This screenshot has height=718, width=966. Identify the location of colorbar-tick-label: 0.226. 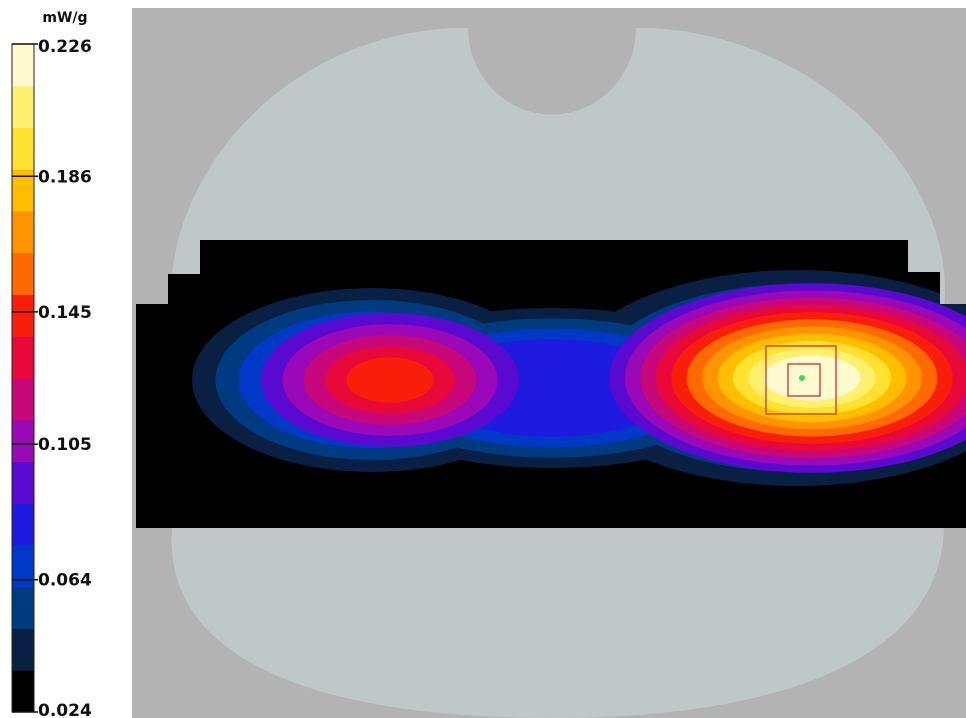
(65, 47).